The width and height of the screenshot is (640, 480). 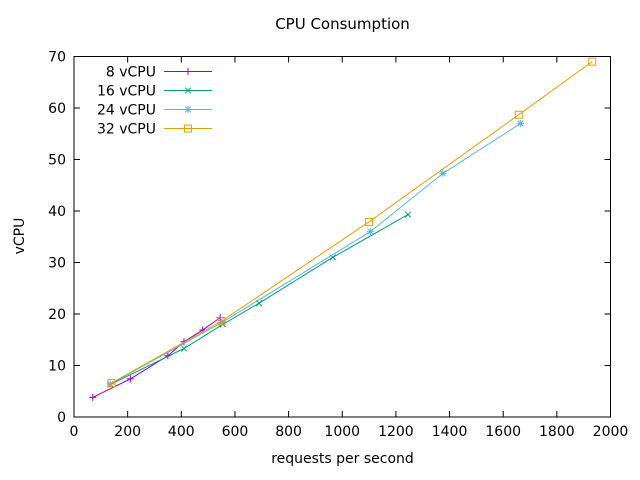 I want to click on x-tick-label: 0, so click(x=74, y=432).